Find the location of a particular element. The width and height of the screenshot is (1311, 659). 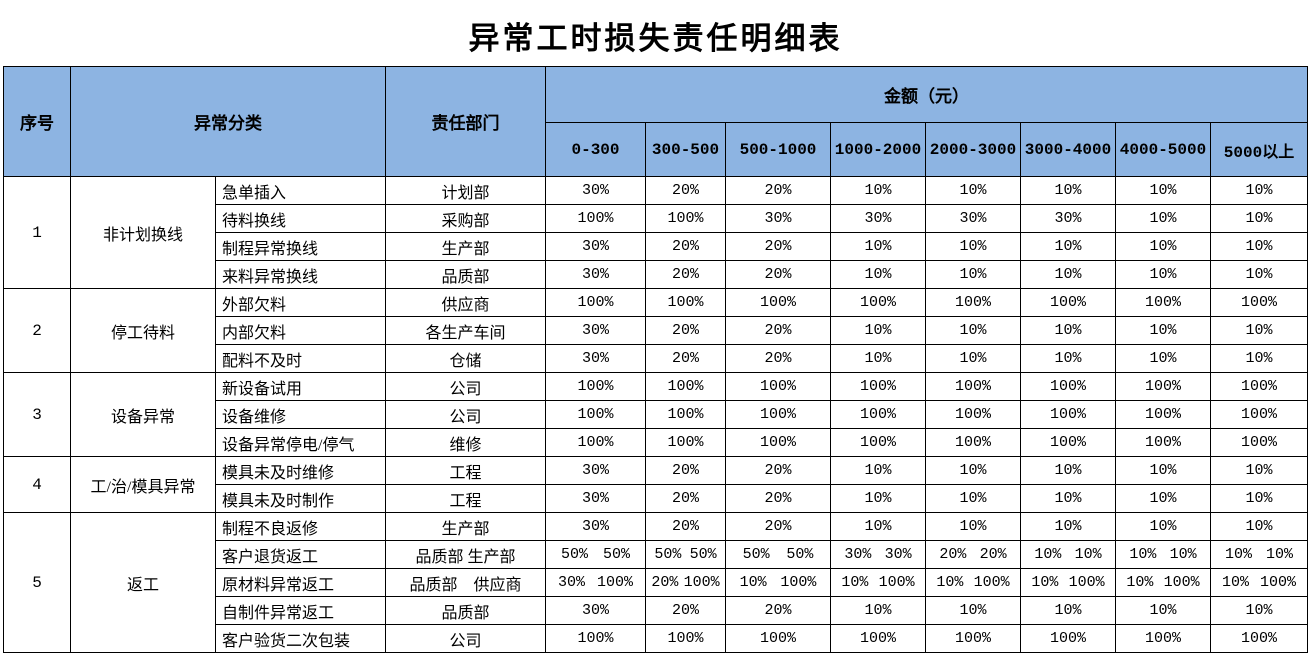

item-cell: 制程不良返修 is located at coordinates (300, 526).